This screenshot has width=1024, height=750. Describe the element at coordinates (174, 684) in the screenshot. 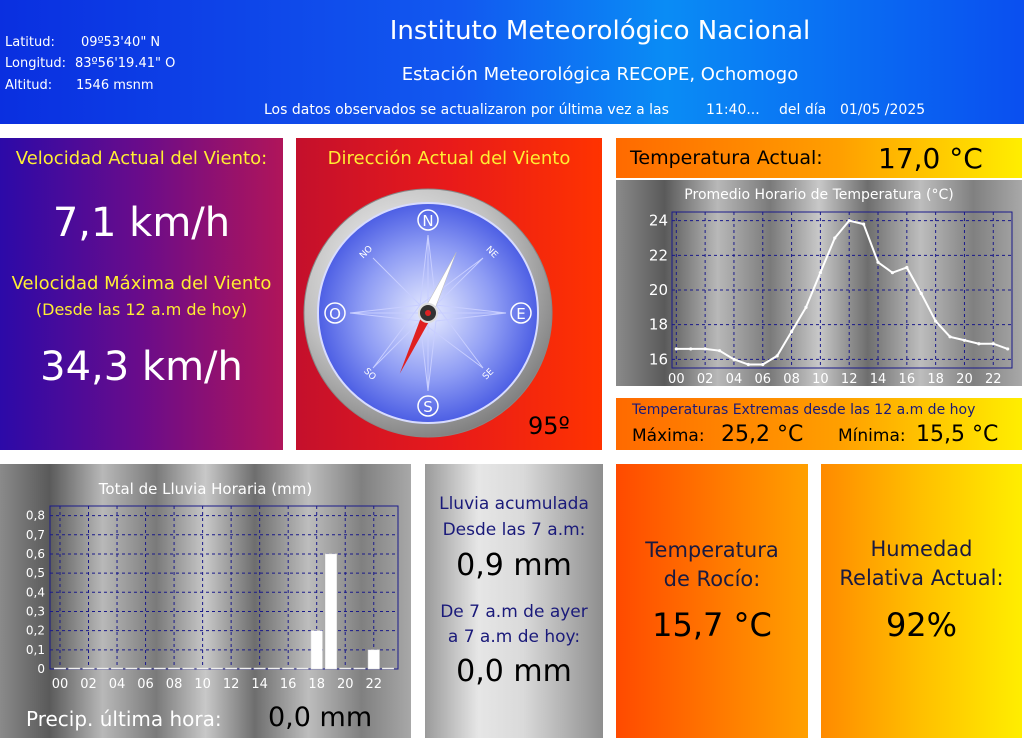

I see `rain-x-tick-label: 08` at that location.